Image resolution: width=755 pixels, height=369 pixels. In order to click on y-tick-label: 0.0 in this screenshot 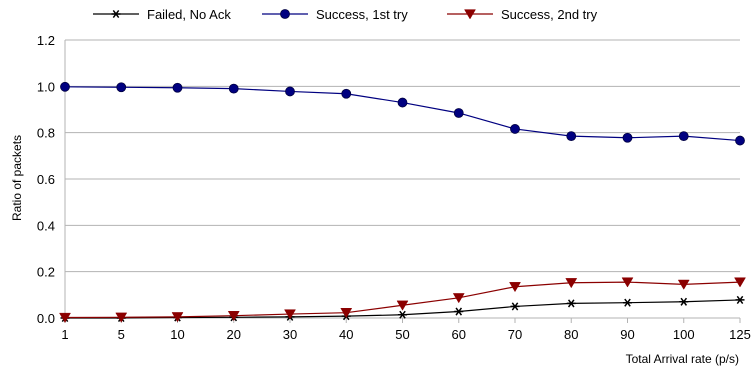, I will do `click(46, 318)`.